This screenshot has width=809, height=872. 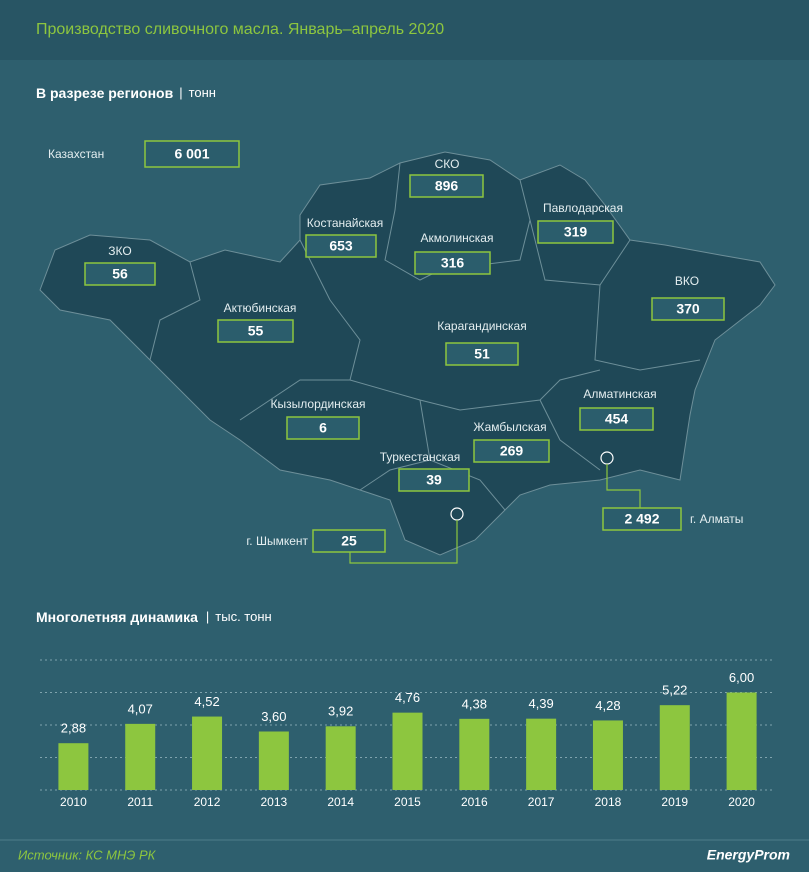 I want to click on region-value: 51, so click(x=482, y=354).